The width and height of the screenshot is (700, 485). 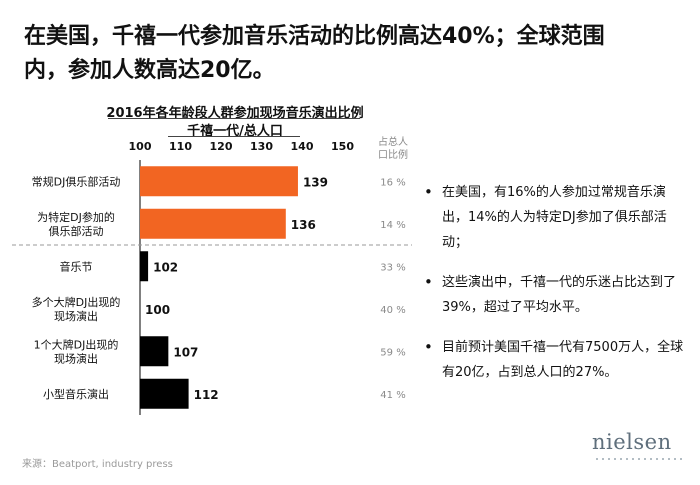 What do you see at coordinates (392, 182) in the screenshot?
I see `share-label: 16 %` at bounding box center [392, 182].